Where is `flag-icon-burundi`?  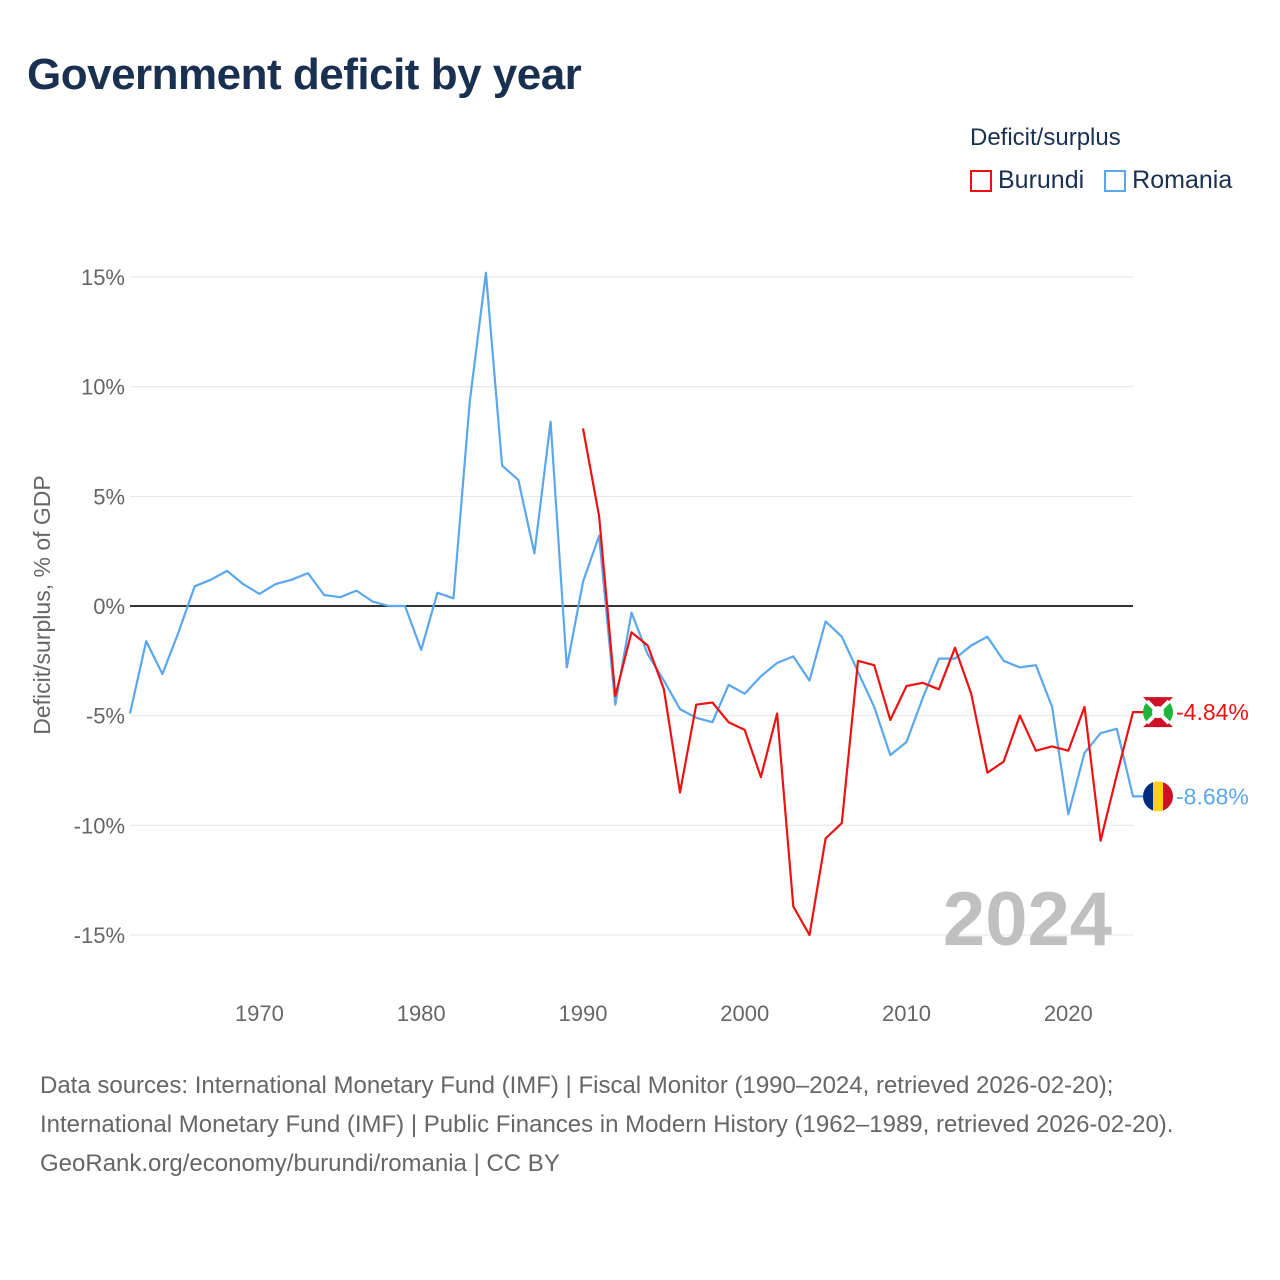
flag-icon-burundi is located at coordinates (1158, 712).